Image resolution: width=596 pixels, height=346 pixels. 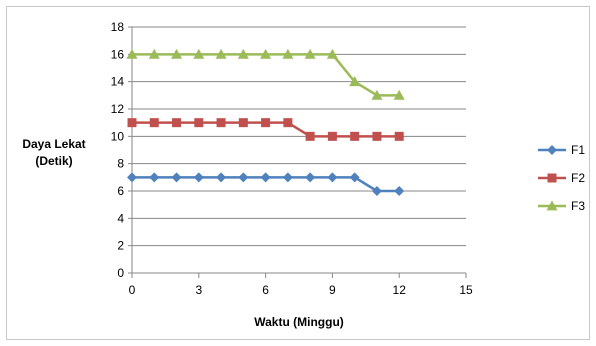 I want to click on legend-label-f3: F3, so click(x=578, y=206).